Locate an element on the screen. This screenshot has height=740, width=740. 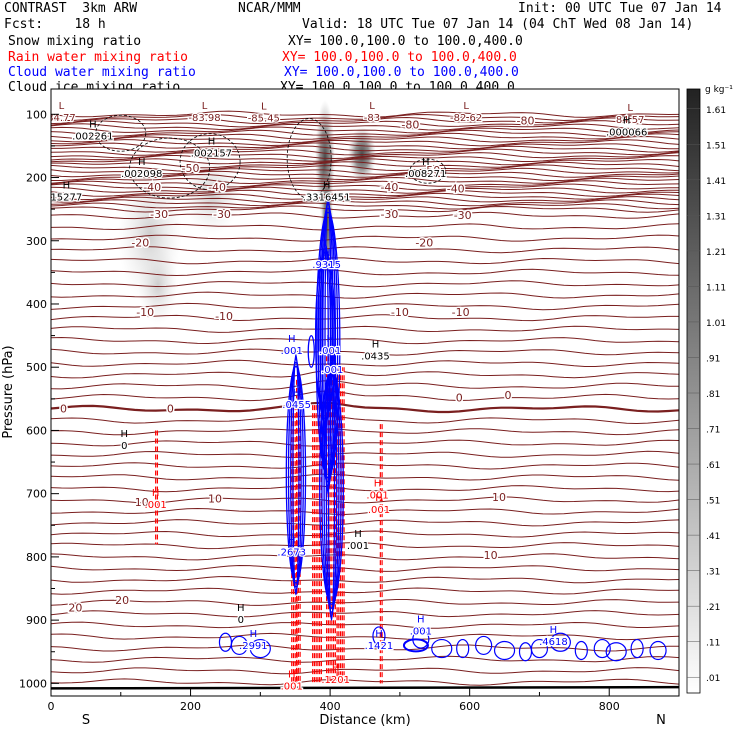
max-min-value: .0455 is located at coordinates (296, 405).